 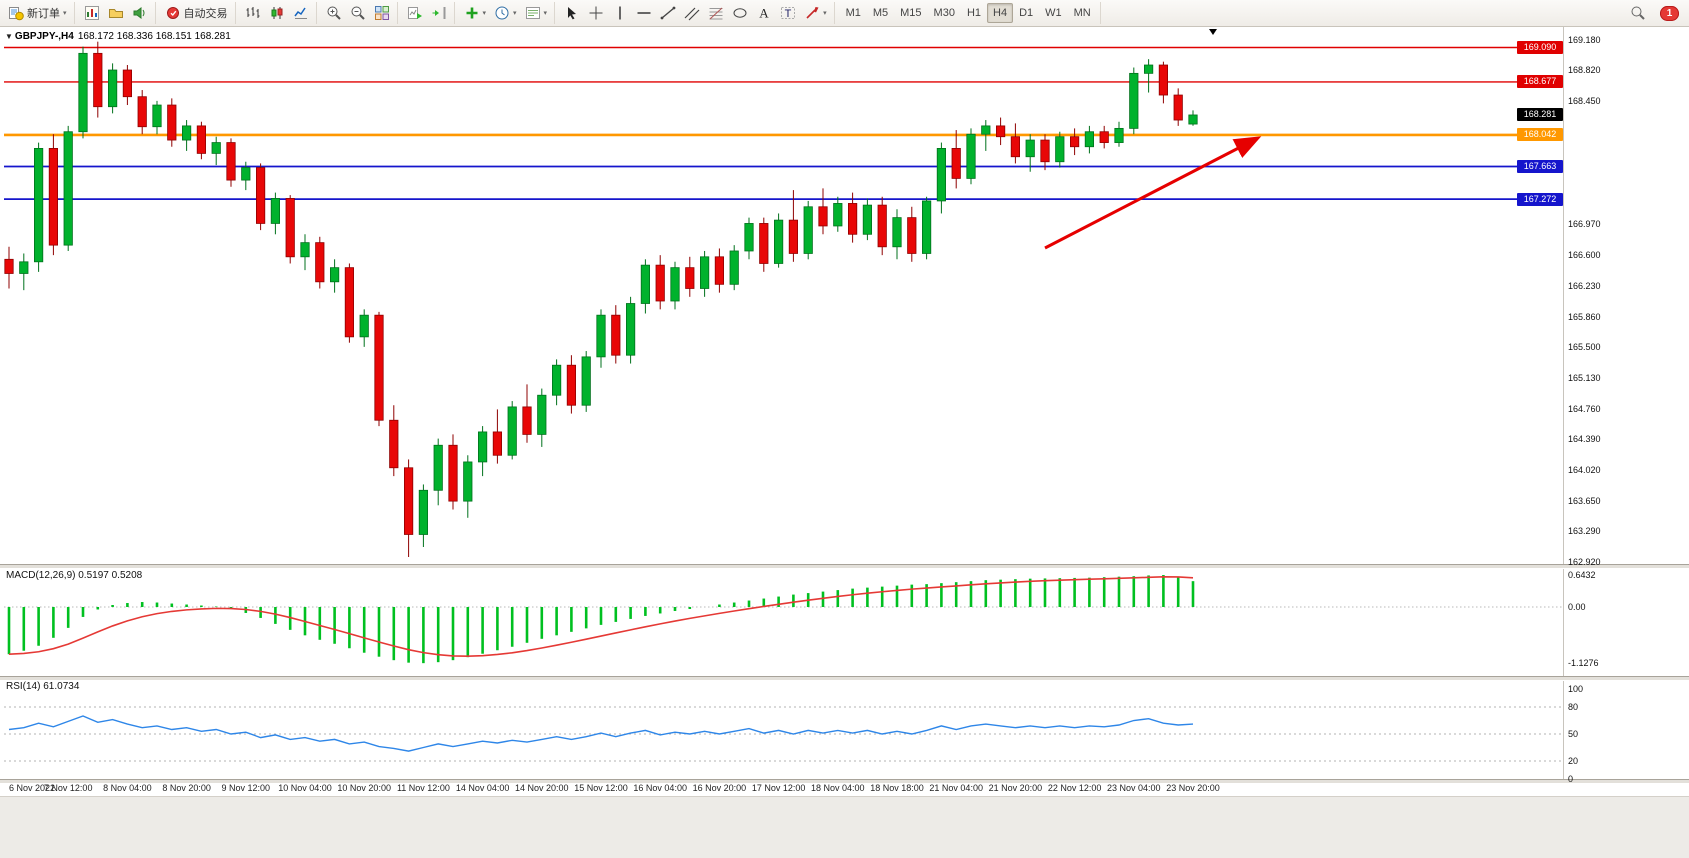 I want to click on search-button, so click(x=1638, y=13).